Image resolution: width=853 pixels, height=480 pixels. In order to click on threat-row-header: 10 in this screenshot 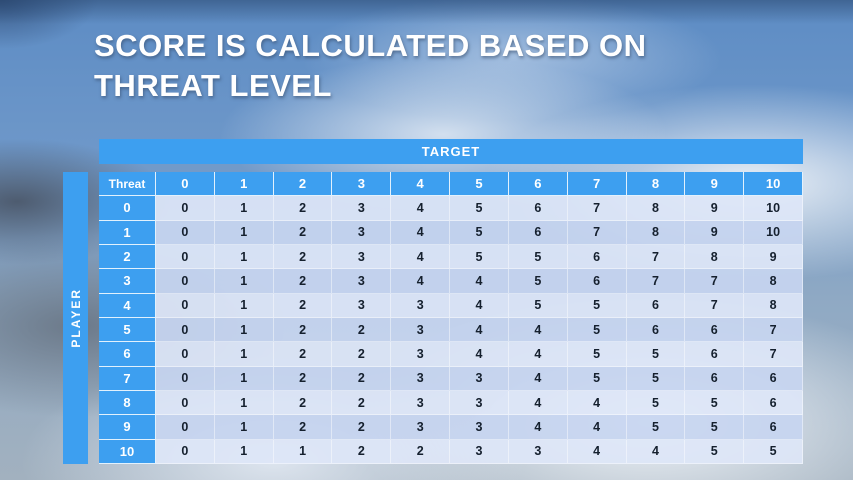, I will do `click(127, 451)`.